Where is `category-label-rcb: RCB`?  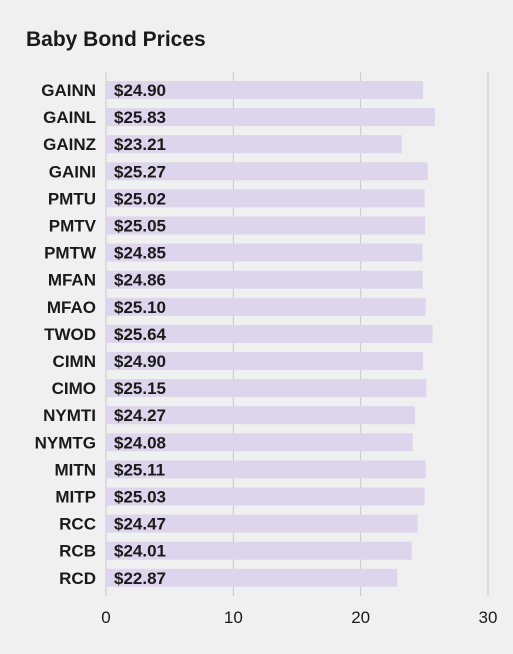
category-label-rcb: RCB is located at coordinates (77, 551).